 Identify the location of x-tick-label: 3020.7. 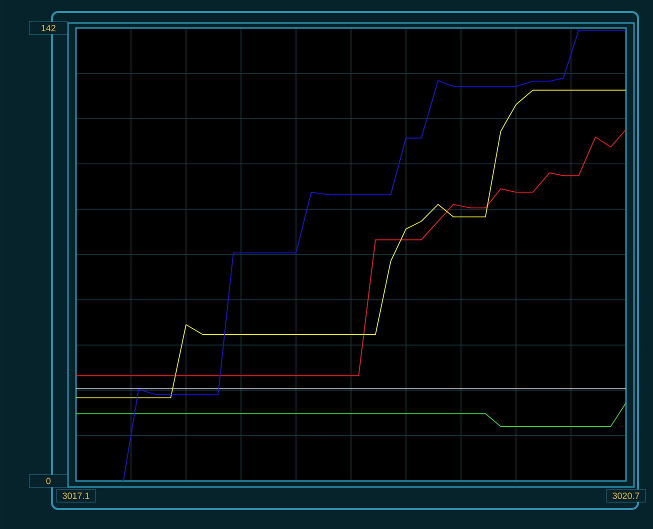
(626, 495).